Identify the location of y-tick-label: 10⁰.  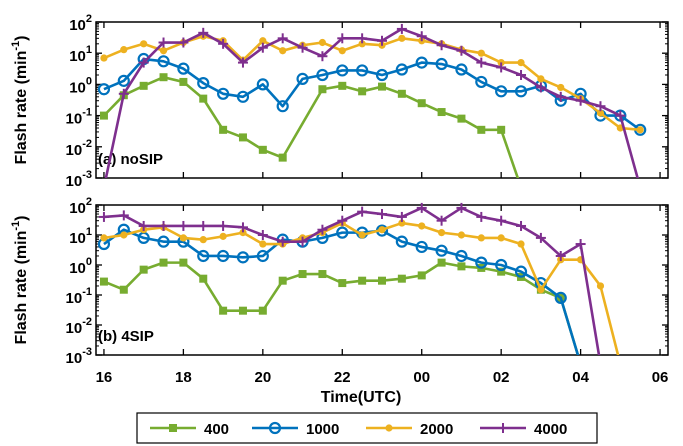
(80, 85).